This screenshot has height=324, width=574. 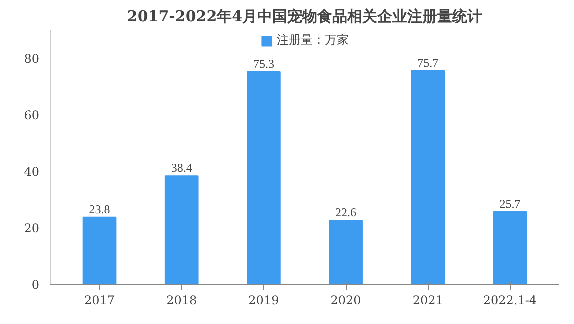 I want to click on data-label: 22.6, so click(x=346, y=213).